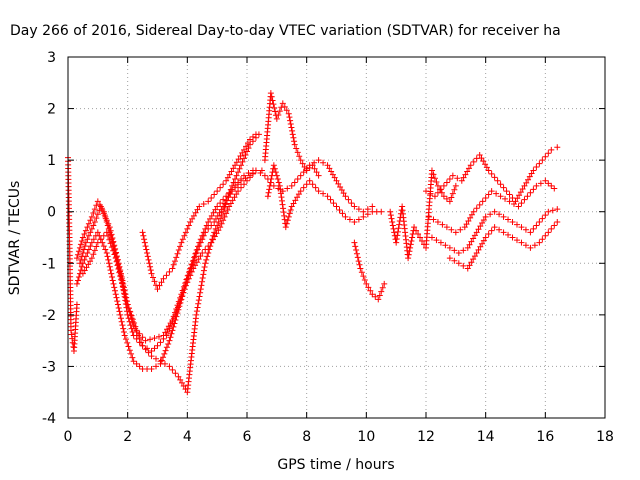 The width and height of the screenshot is (640, 480). Describe the element at coordinates (247, 437) in the screenshot. I see `x-tick-label: 6` at that location.